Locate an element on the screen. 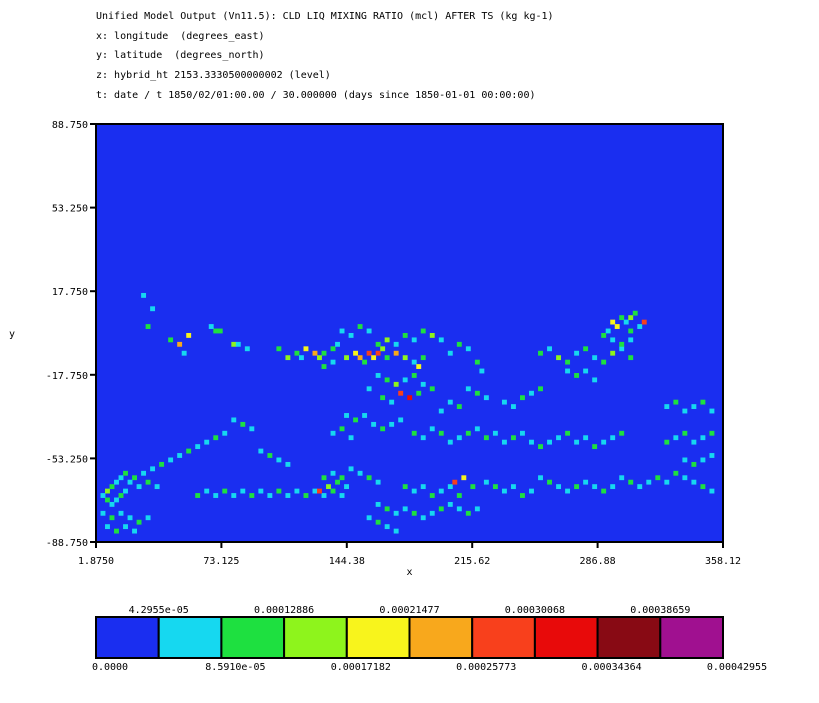 The height and width of the screenshot is (703, 819). x-tick-label: 286.88 is located at coordinates (598, 561).